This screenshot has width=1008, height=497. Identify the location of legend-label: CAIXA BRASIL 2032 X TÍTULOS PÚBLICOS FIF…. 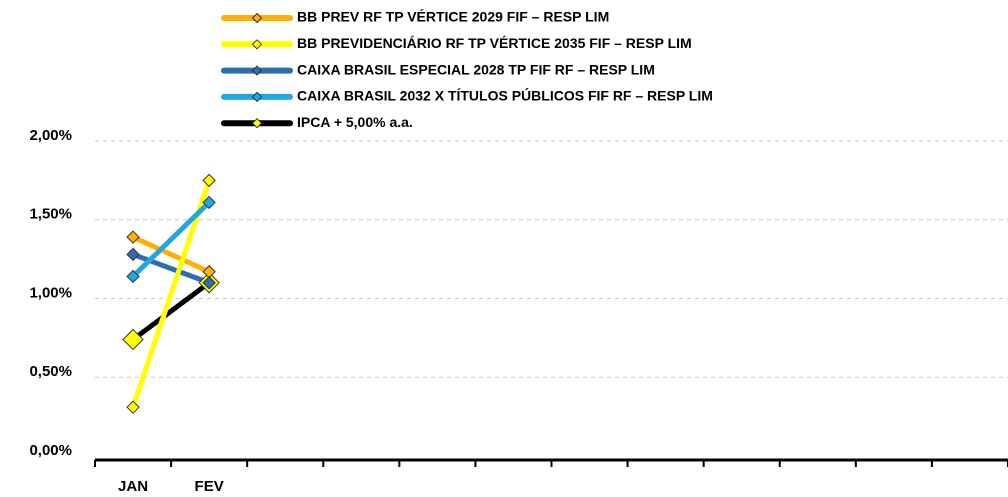
(505, 95).